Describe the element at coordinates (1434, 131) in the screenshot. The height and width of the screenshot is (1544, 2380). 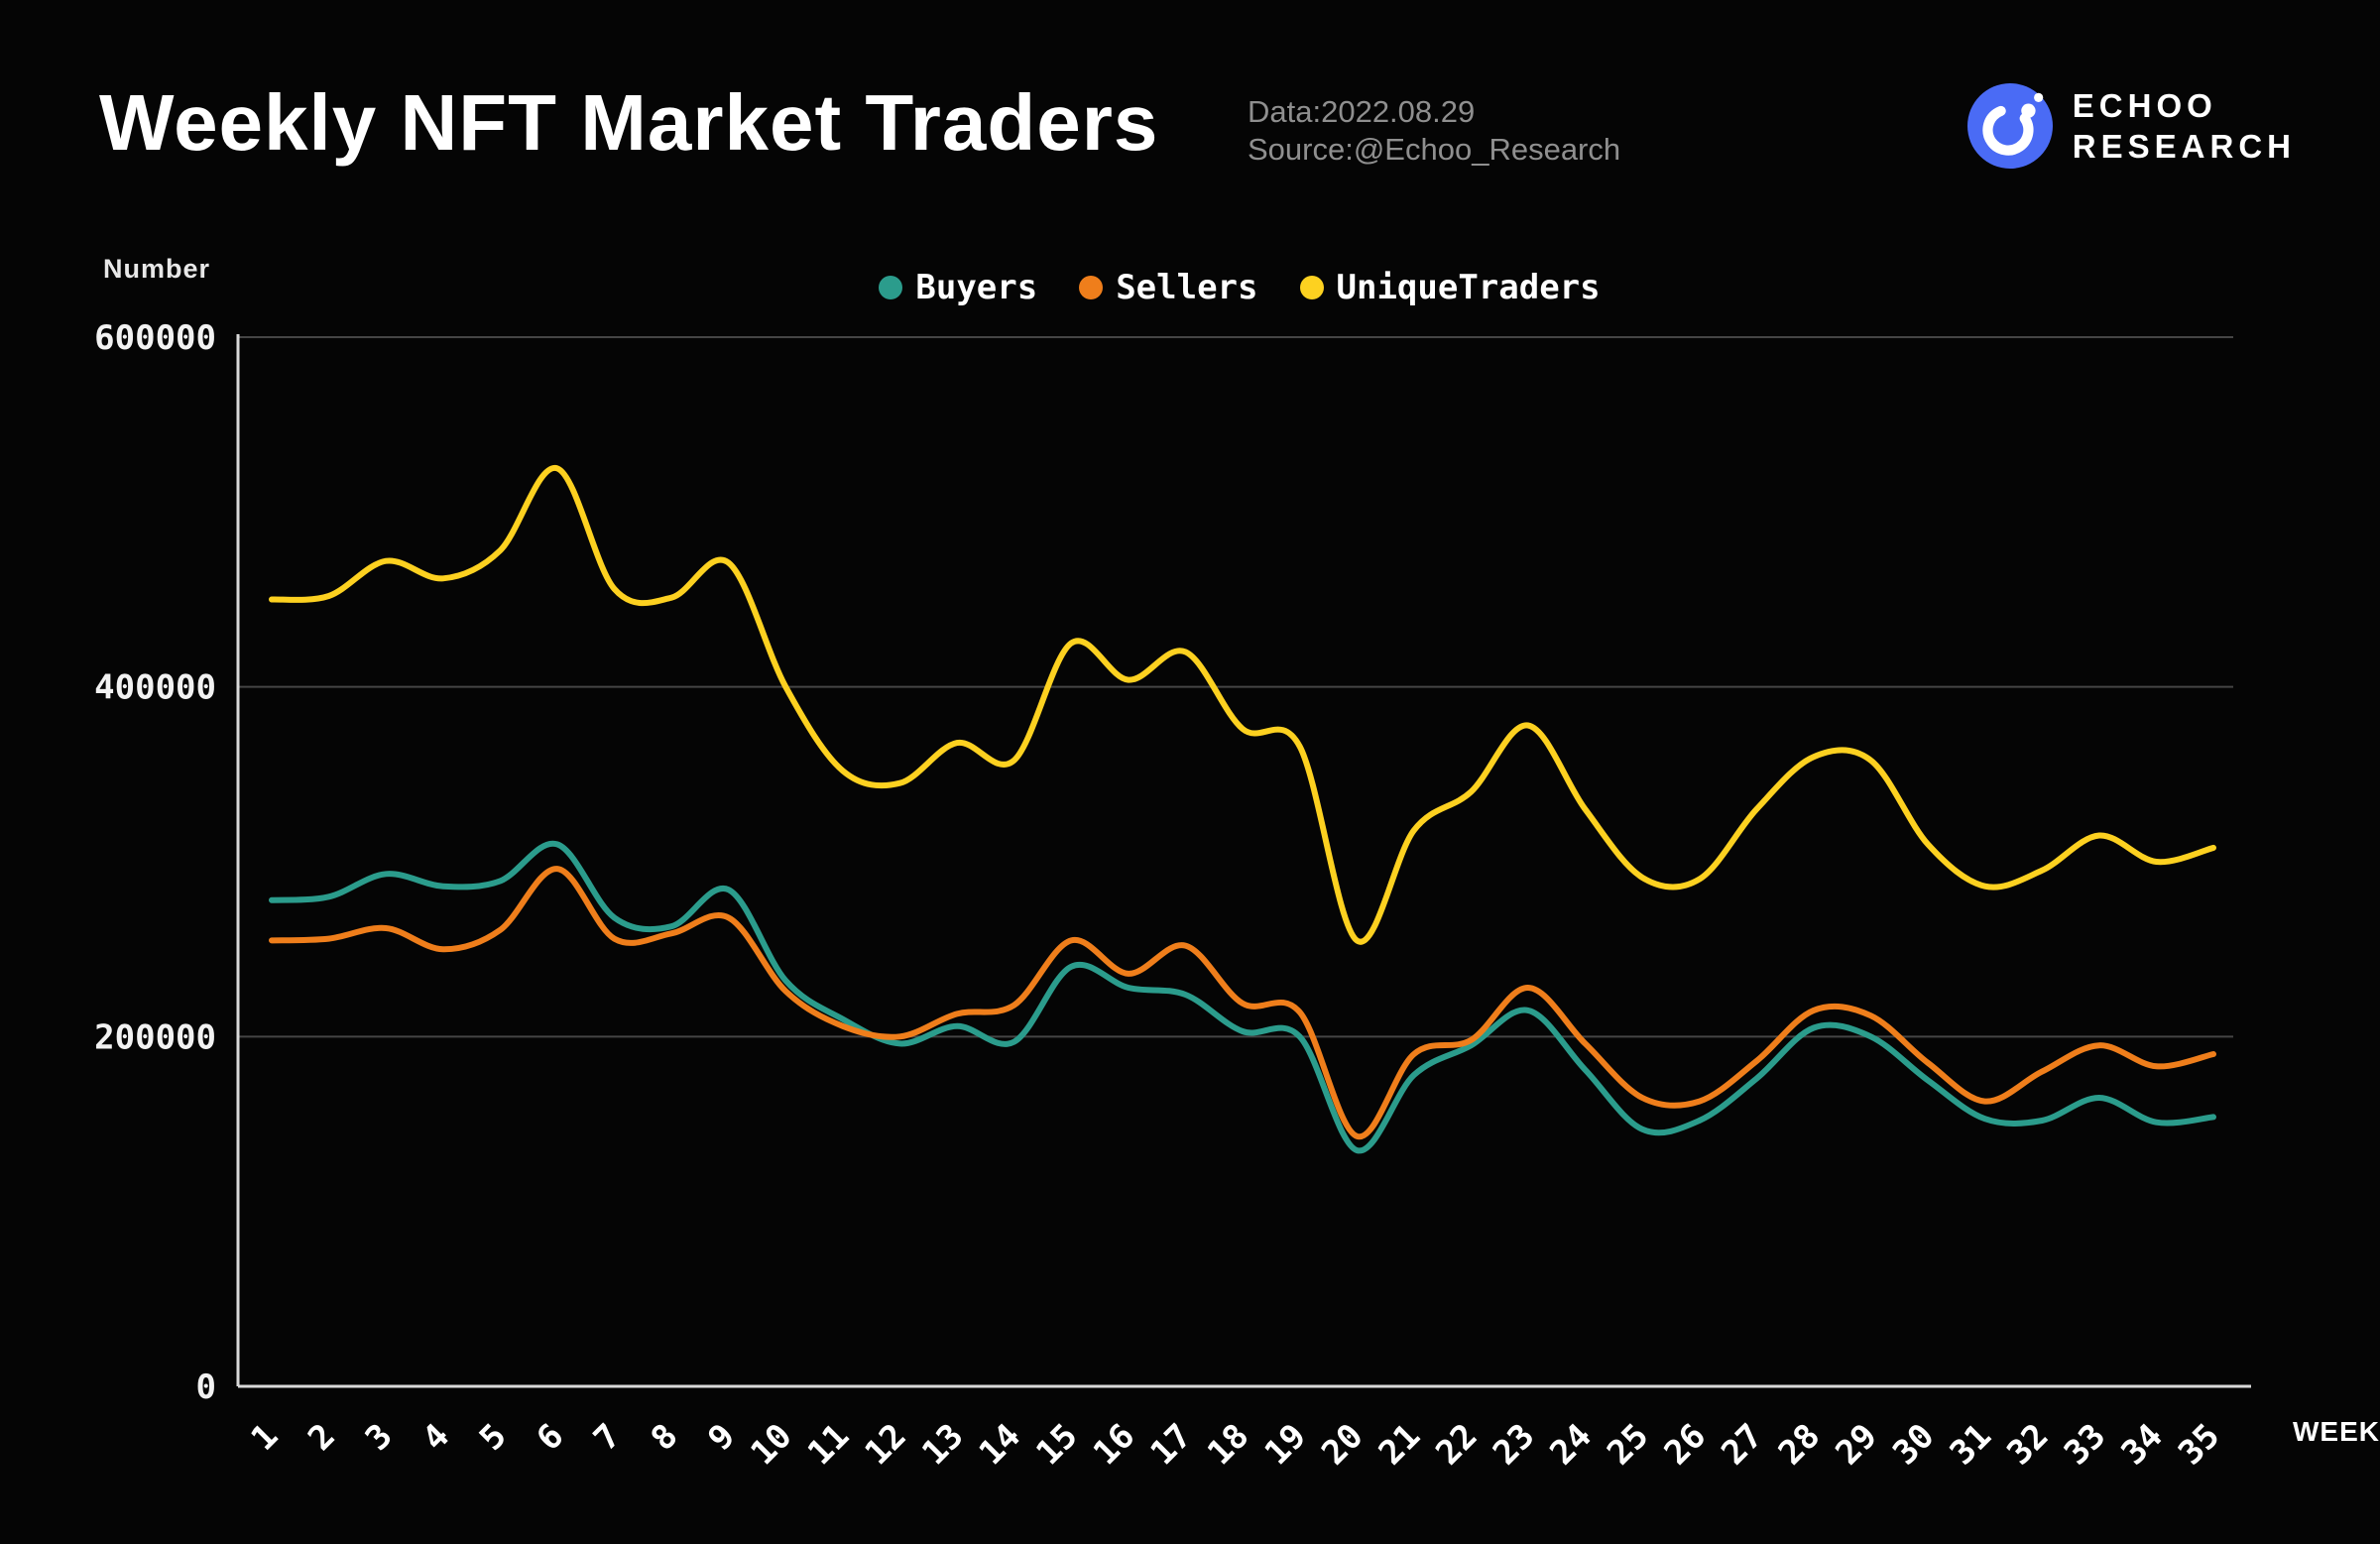
I see `chart-meta: Data:2022.08.29 Source:@Echoo_Research` at that location.